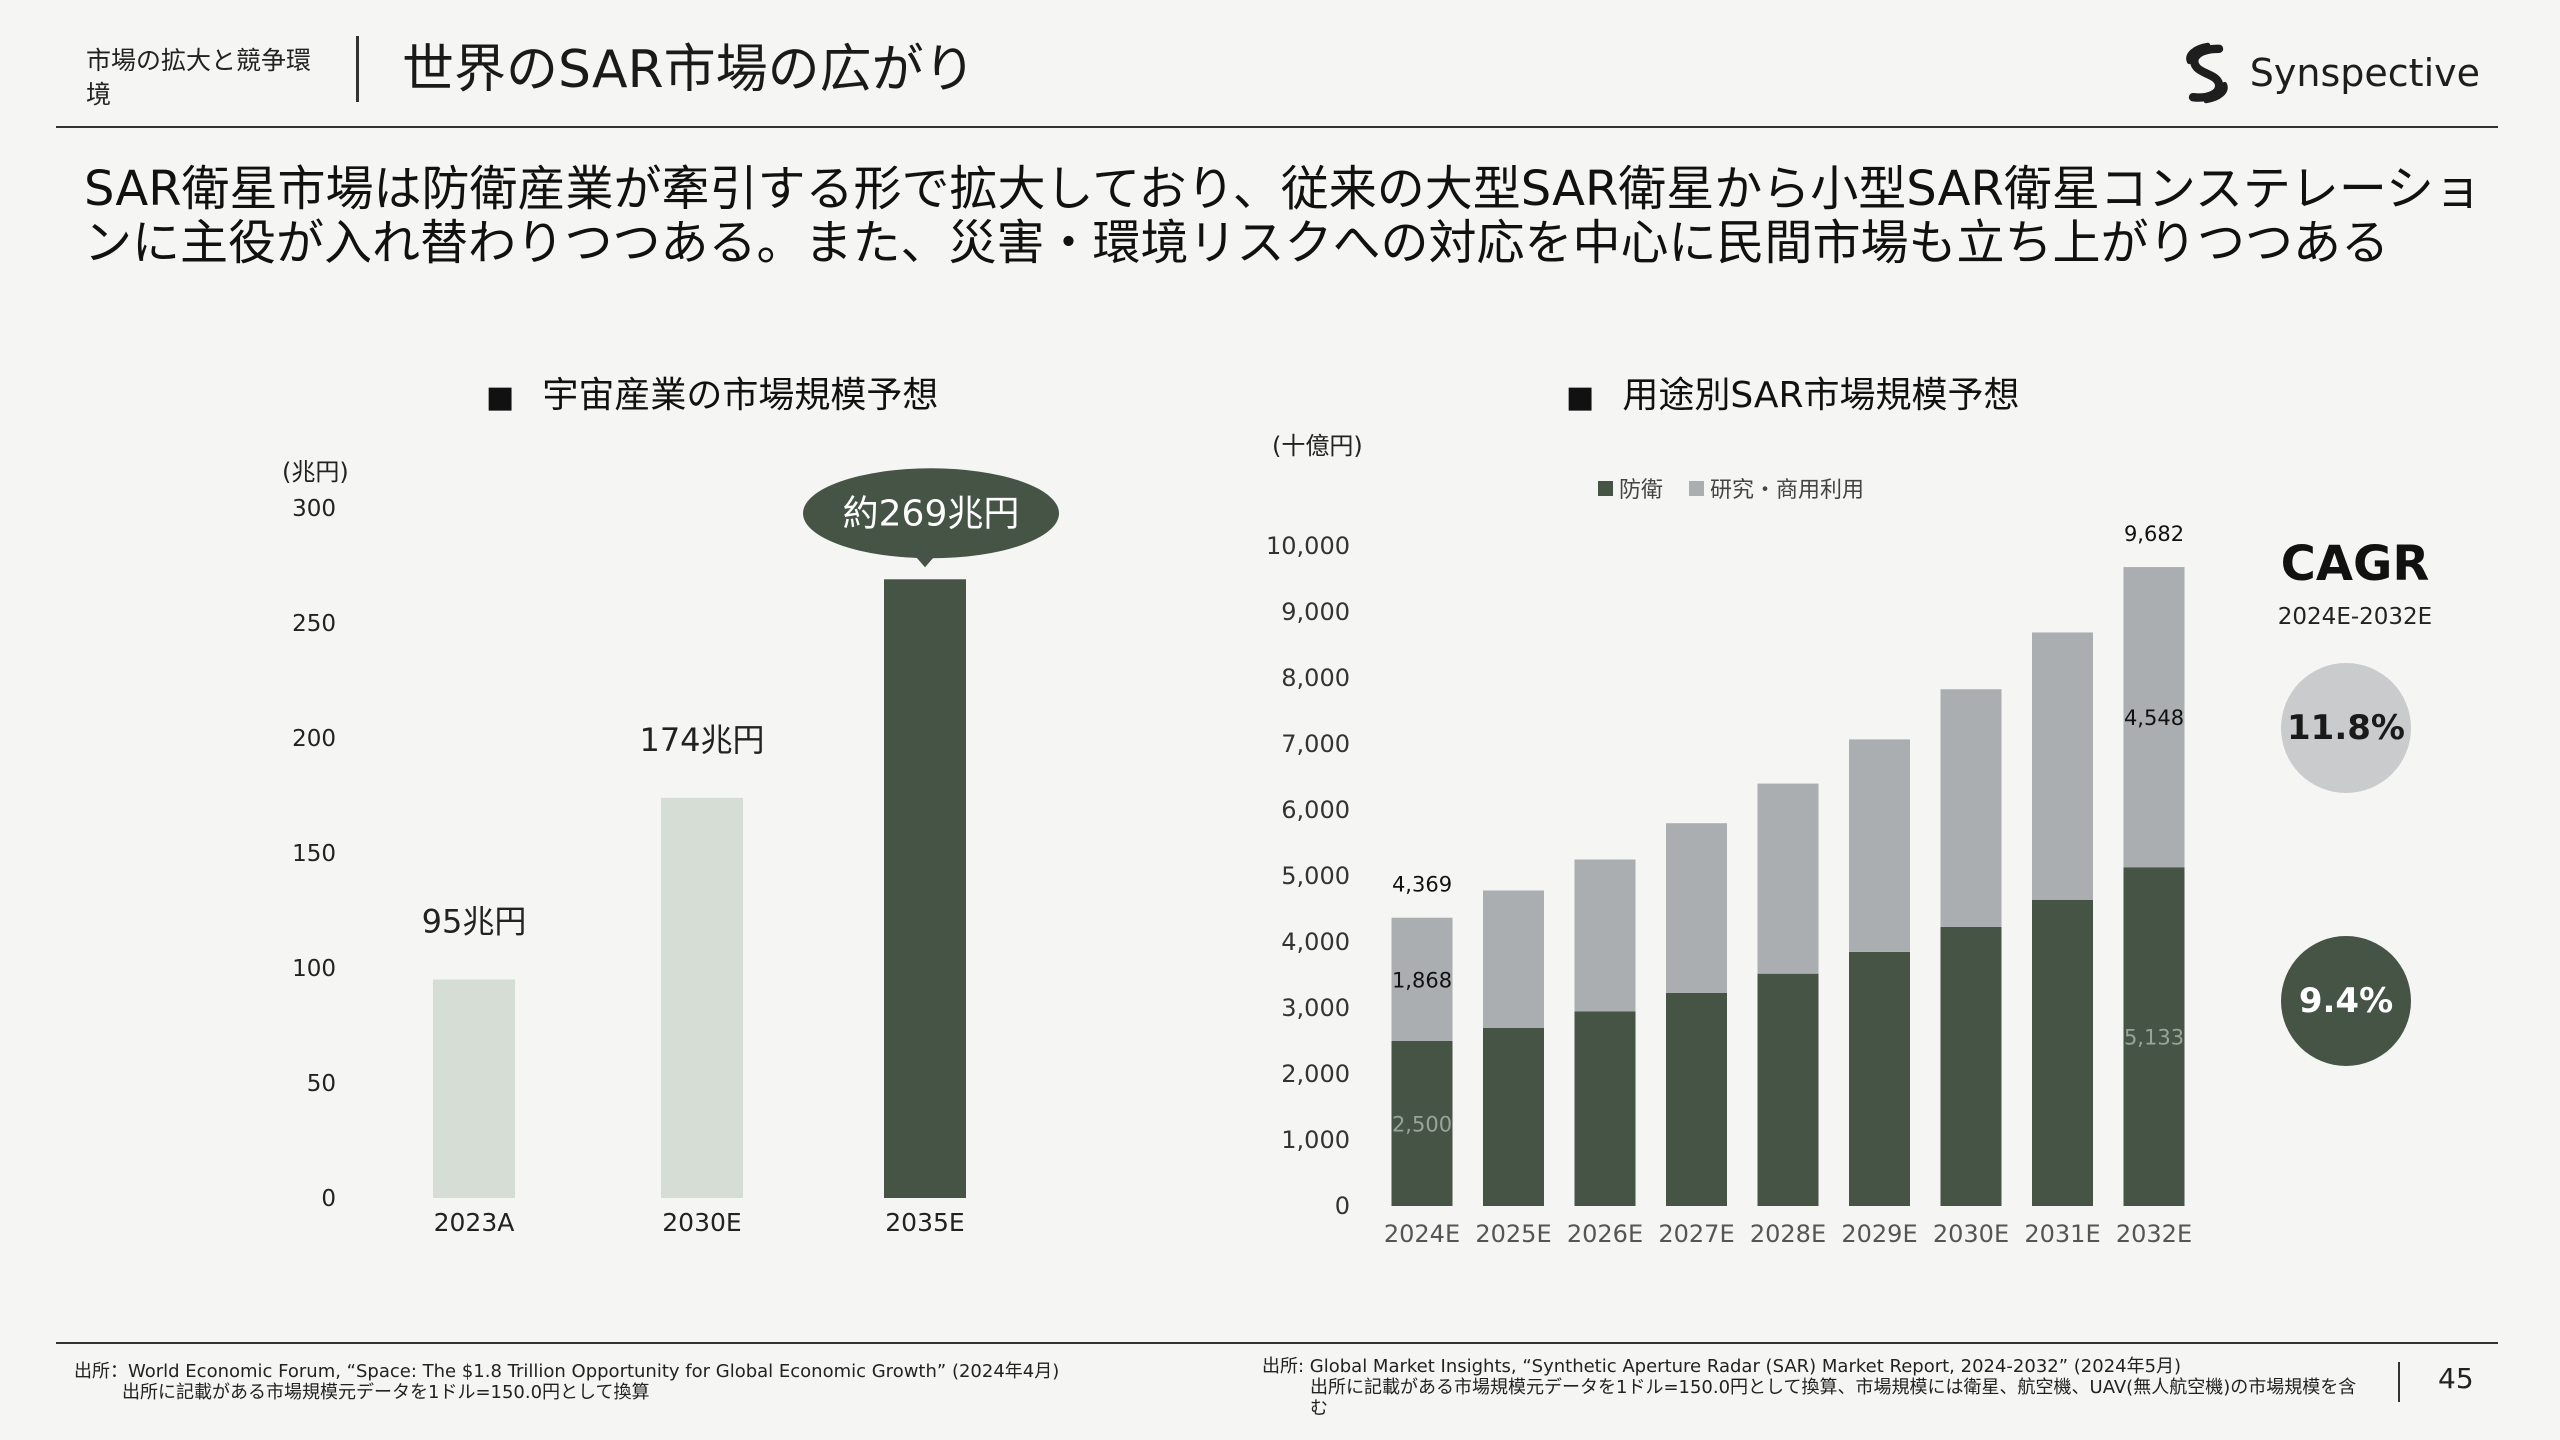 The image size is (2560, 1440). I want to click on y-tick-label: 9,000, so click(1315, 612).